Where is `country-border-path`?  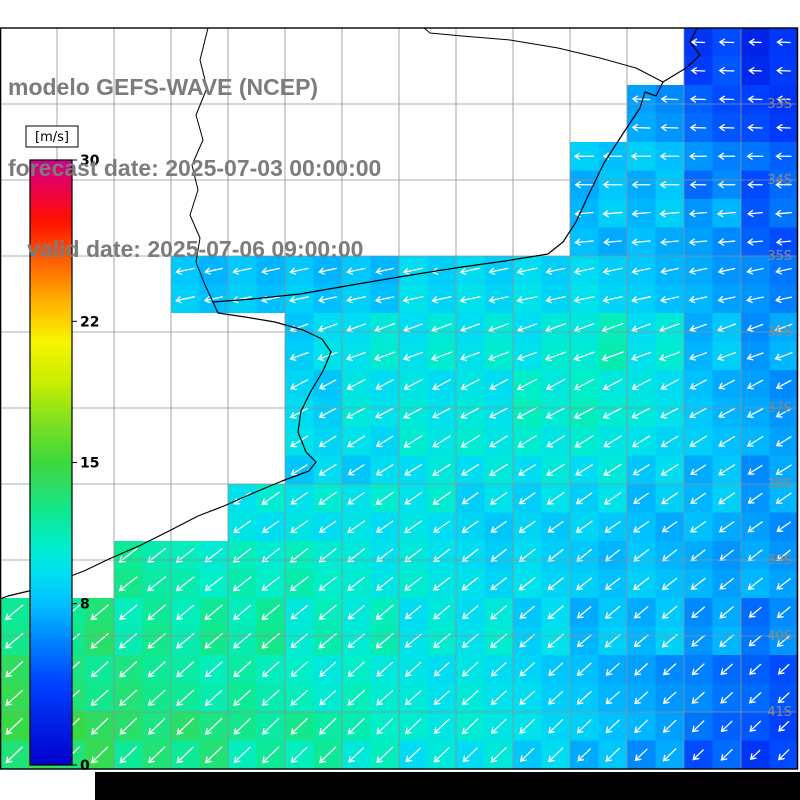 country-border-path is located at coordinates (543, 55).